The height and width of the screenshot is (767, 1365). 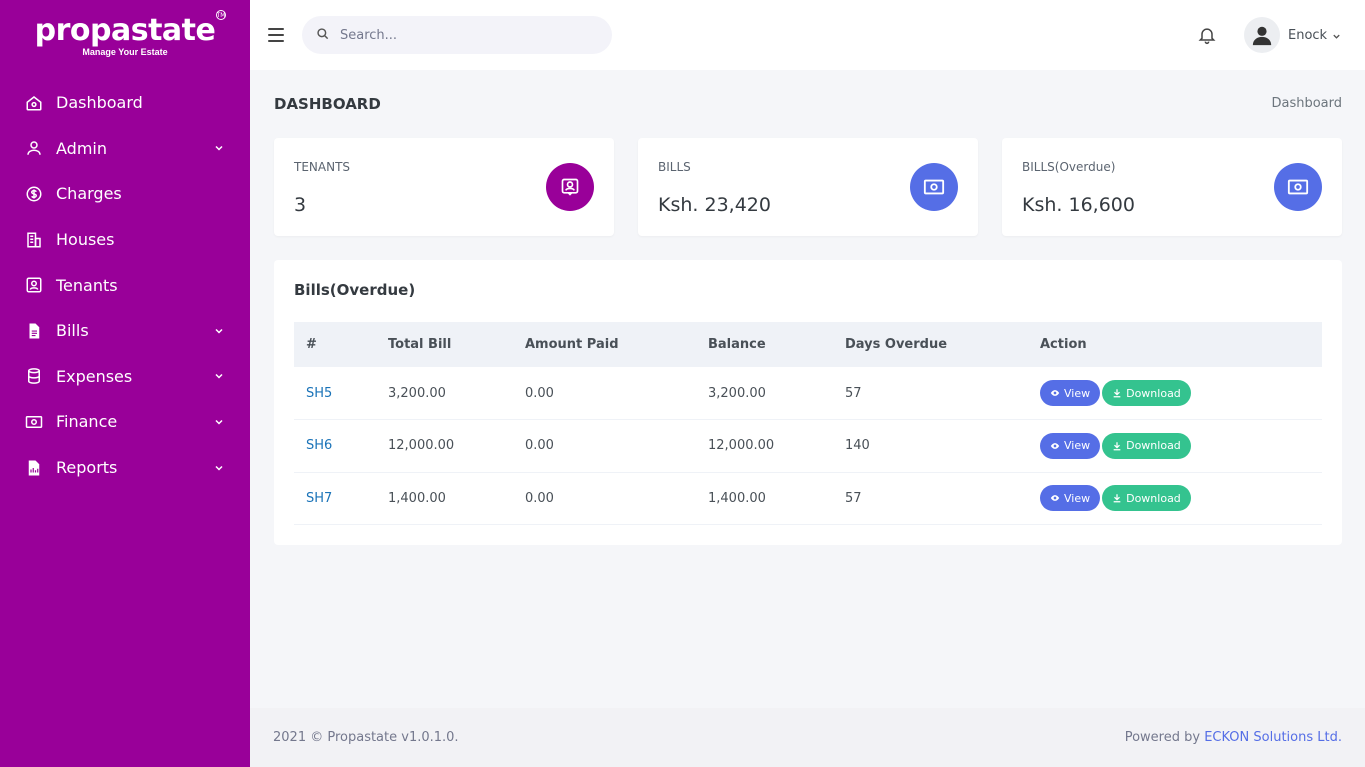 I want to click on column-header: #, so click(x=311, y=344).